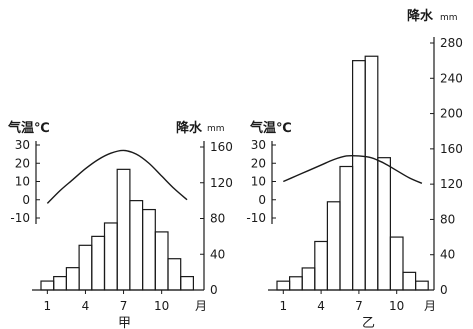  I want to click on chart-b-x-label: 月, so click(430, 306).